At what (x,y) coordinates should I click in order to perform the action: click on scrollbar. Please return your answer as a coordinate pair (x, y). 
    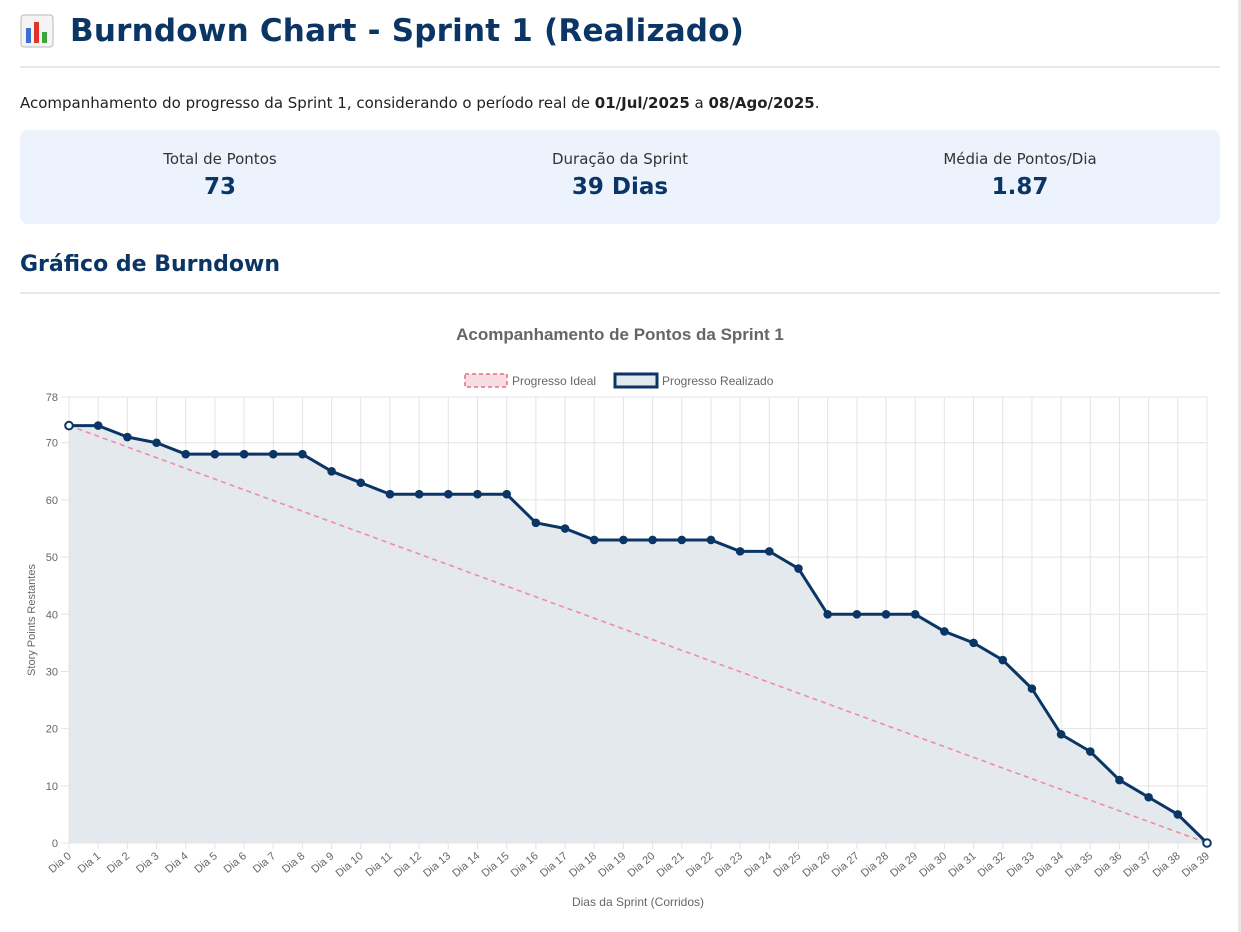
    Looking at the image, I should click on (1239, 466).